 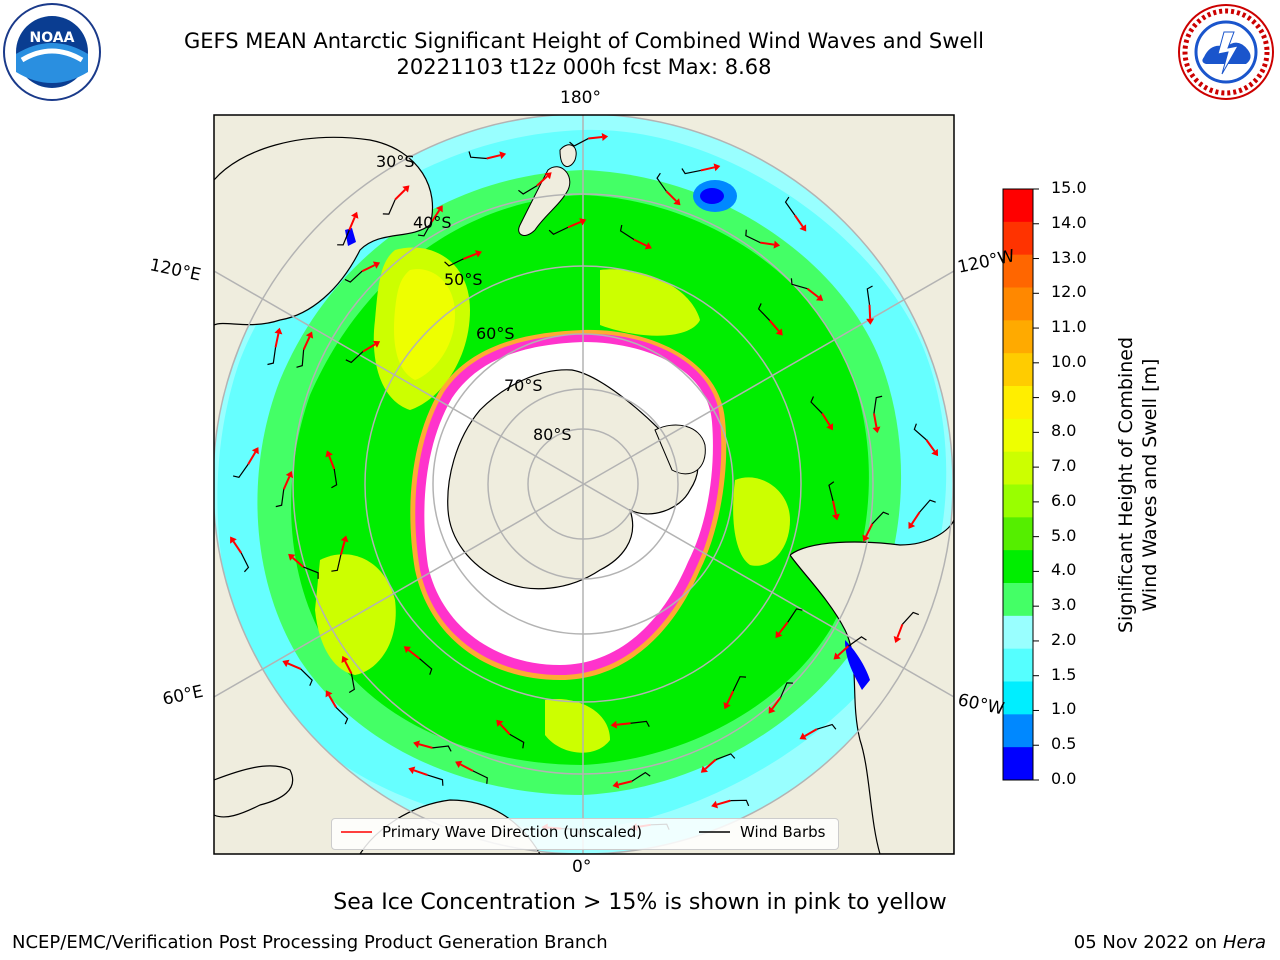 I want to click on colorbar-tick-label: 11.0, so click(x=1069, y=327).